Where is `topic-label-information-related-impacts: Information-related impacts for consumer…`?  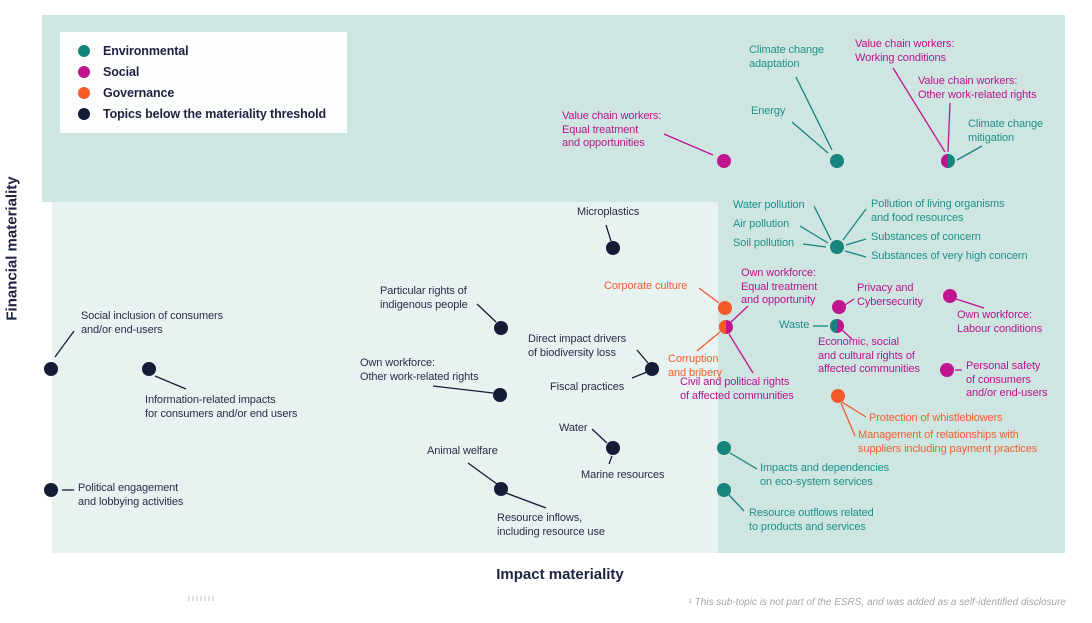 topic-label-information-related-impacts: Information-related impacts for consumer… is located at coordinates (221, 407).